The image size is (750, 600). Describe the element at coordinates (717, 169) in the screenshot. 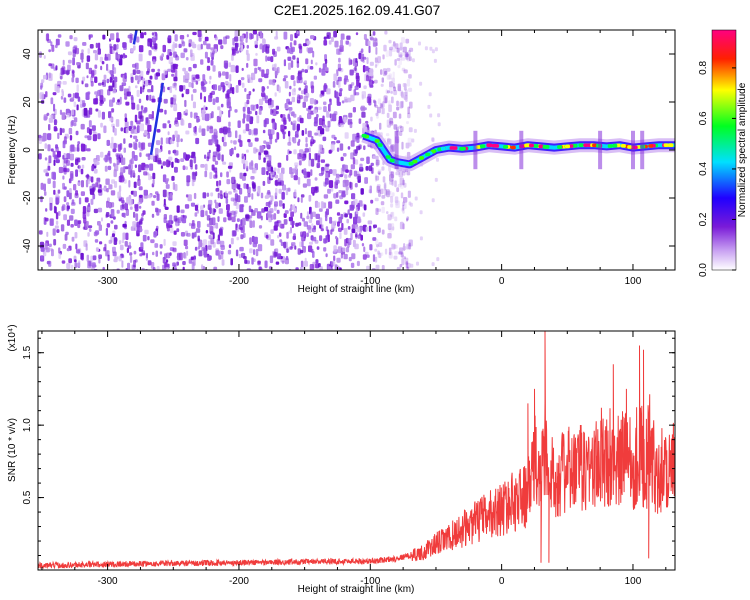

I see `colorbar-ticks: 0.00.20.40.60.8` at that location.